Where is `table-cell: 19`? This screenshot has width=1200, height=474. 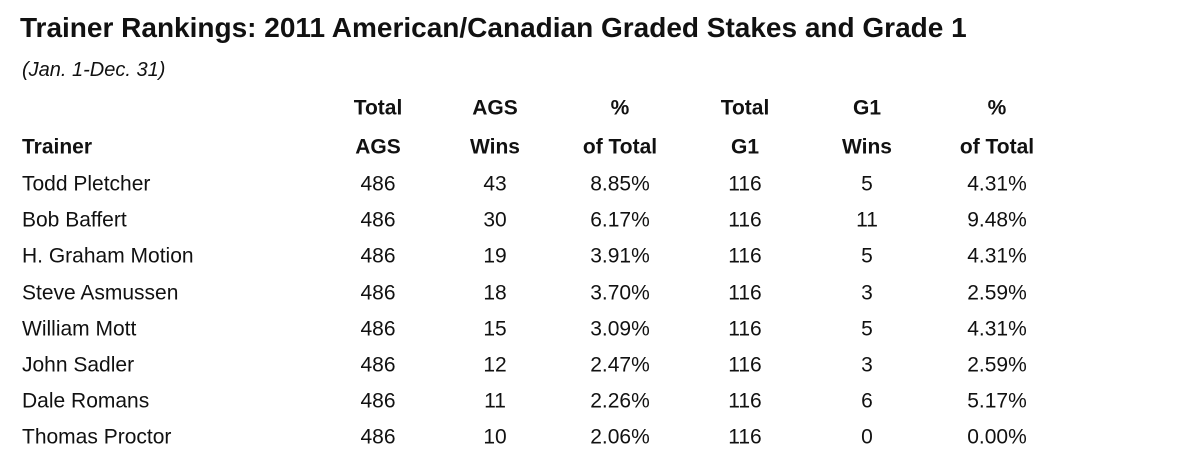 table-cell: 19 is located at coordinates (495, 256).